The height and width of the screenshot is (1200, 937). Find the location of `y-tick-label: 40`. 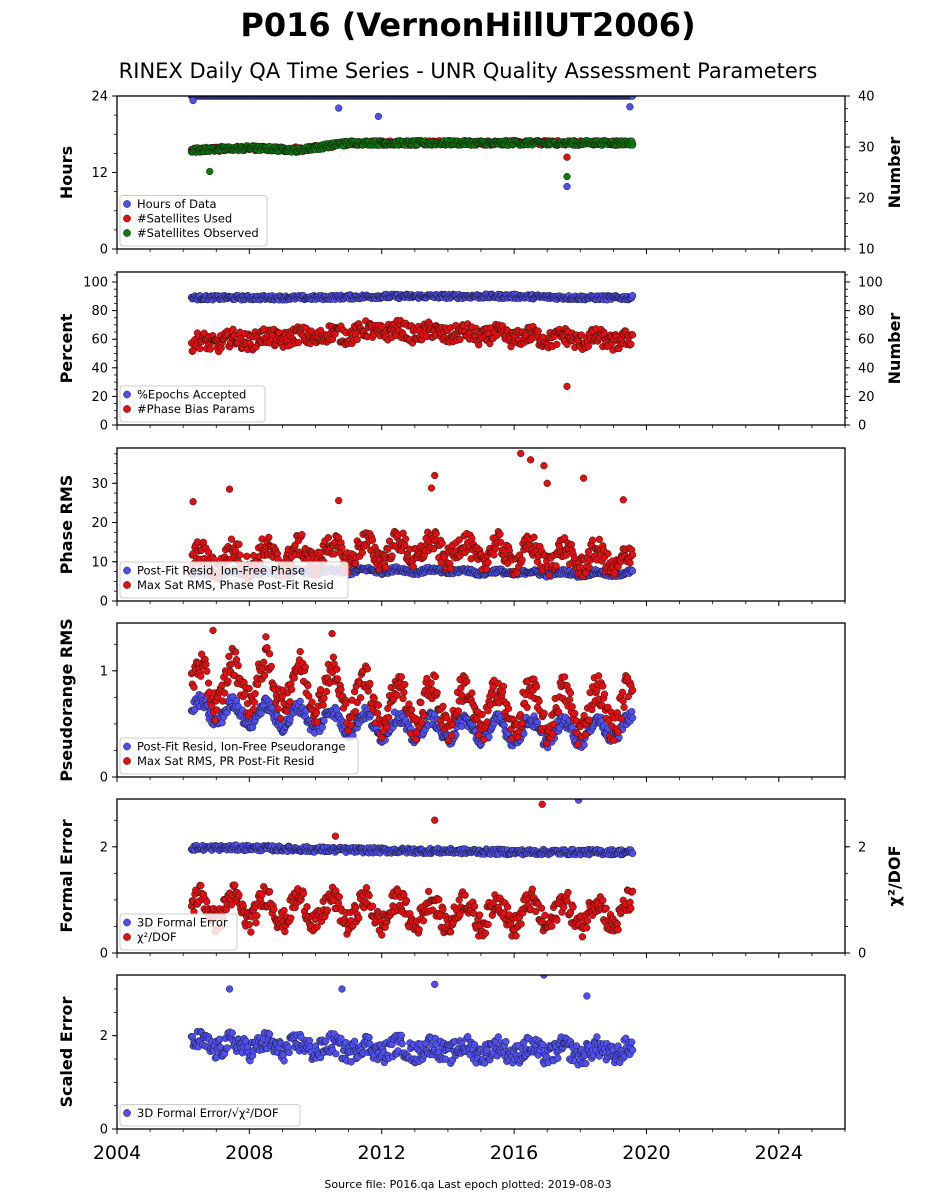

y-tick-label: 40 is located at coordinates (99, 368).